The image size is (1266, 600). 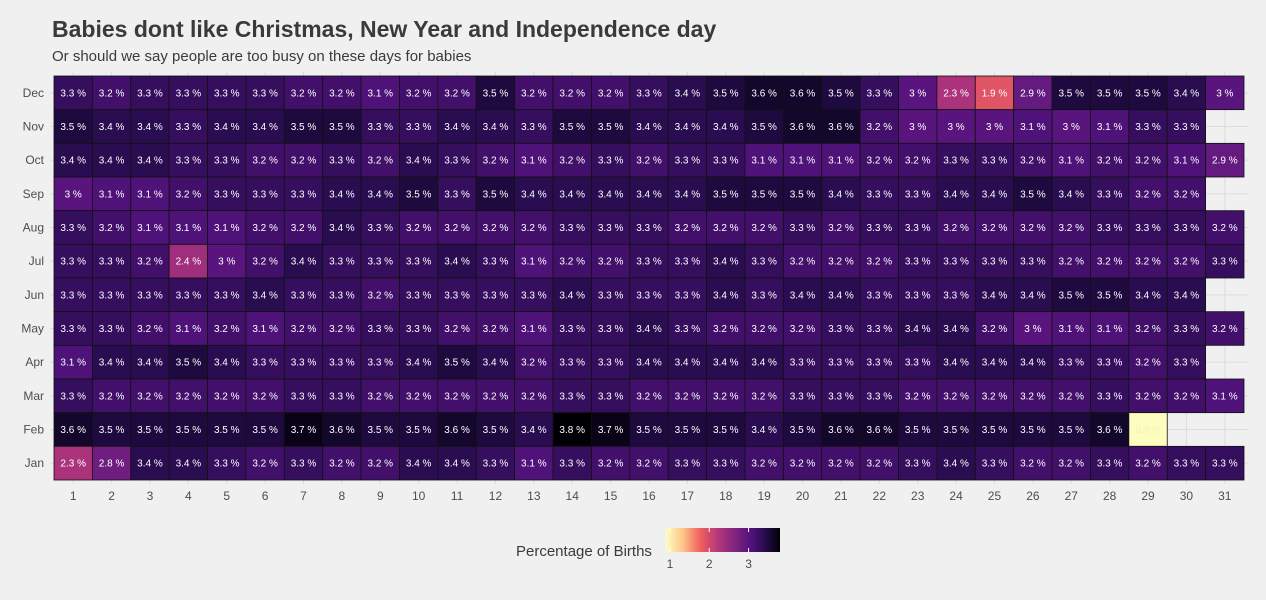 What do you see at coordinates (73, 496) in the screenshot?
I see `x-tick-label: 1` at bounding box center [73, 496].